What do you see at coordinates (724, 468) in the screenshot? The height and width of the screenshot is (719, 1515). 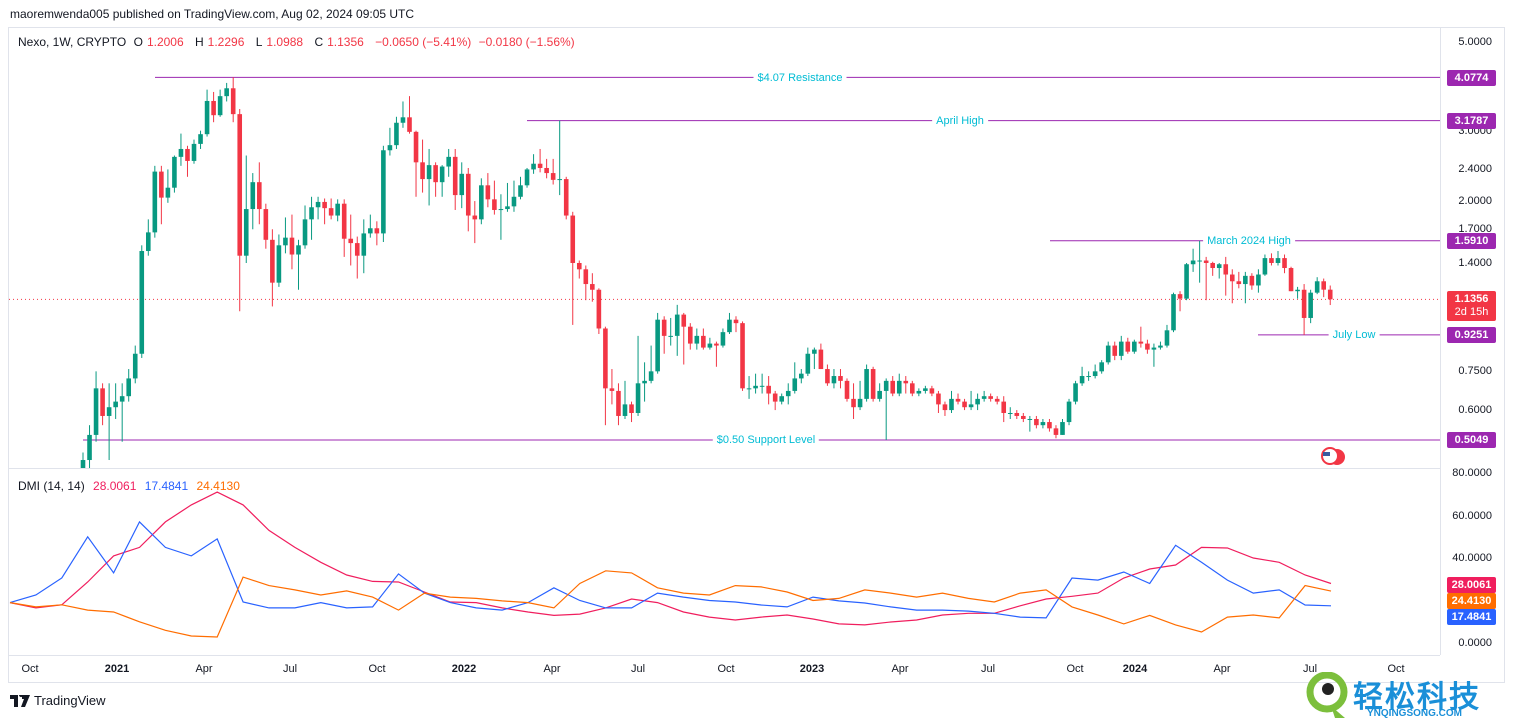 I see `pane-separator` at bounding box center [724, 468].